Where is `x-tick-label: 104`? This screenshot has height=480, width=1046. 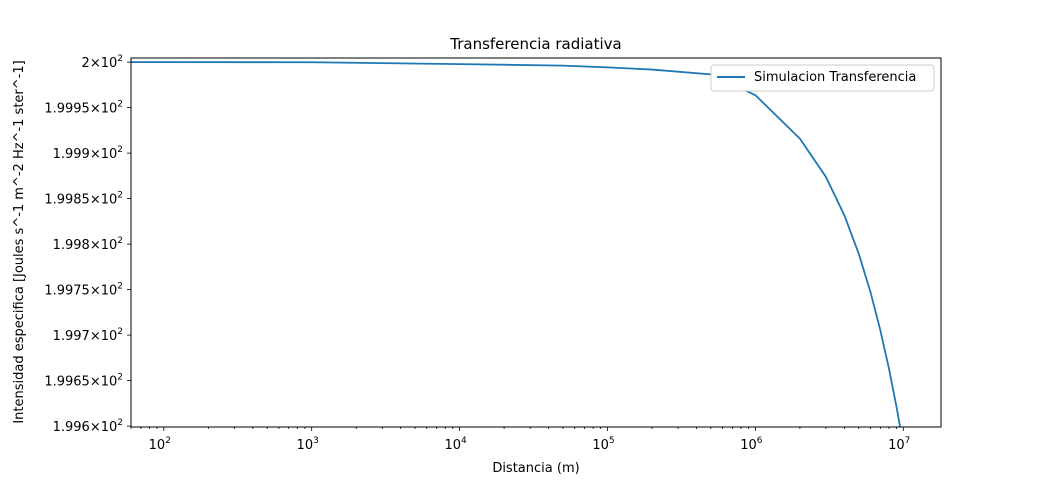 x-tick-label: 104 is located at coordinates (455, 444).